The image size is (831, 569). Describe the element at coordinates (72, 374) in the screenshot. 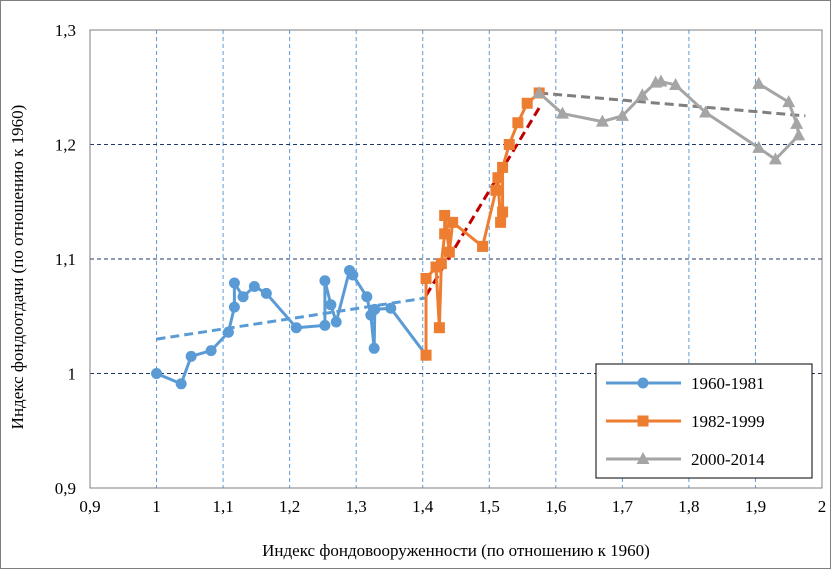

I see `y-tick-label: 1` at that location.